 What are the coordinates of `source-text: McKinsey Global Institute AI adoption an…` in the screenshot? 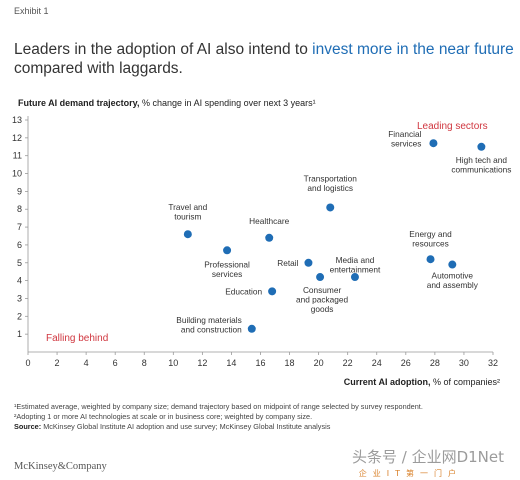 It's located at (186, 426).